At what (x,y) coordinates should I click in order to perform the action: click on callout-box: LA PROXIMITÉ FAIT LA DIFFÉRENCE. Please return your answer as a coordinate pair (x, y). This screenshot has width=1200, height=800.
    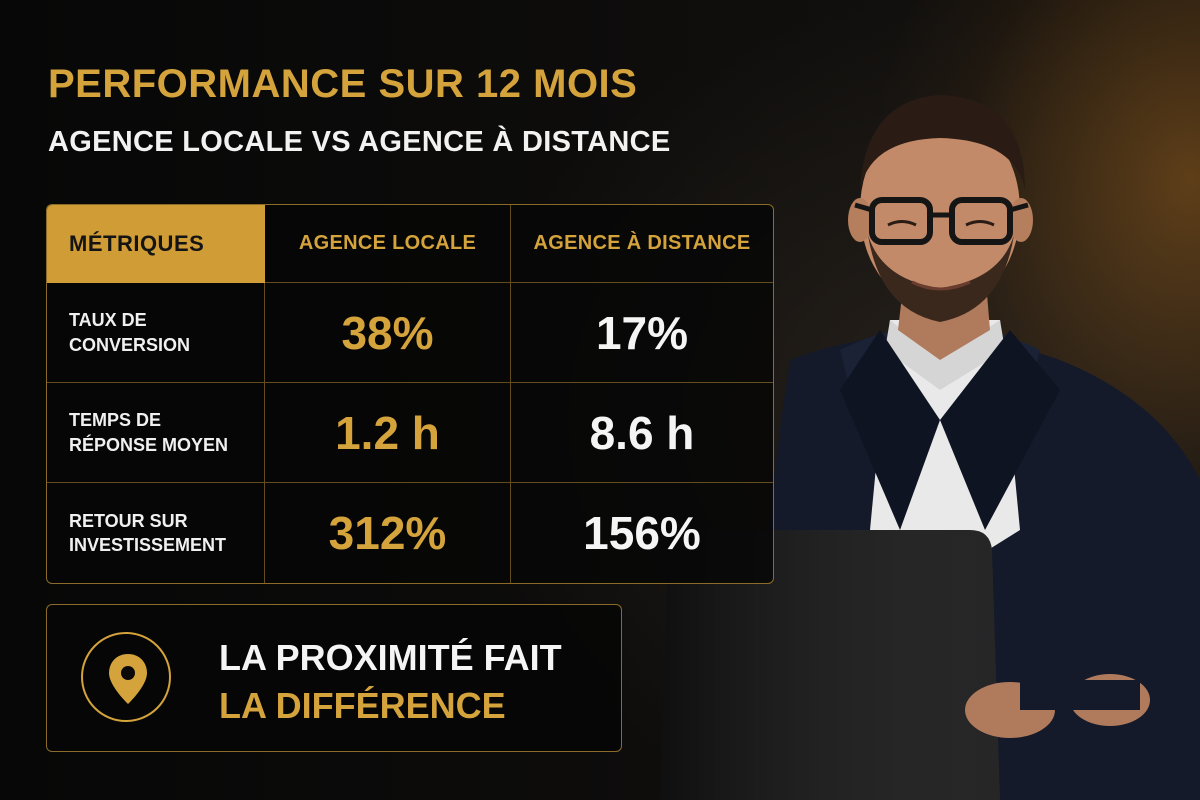
    Looking at the image, I should click on (334, 678).